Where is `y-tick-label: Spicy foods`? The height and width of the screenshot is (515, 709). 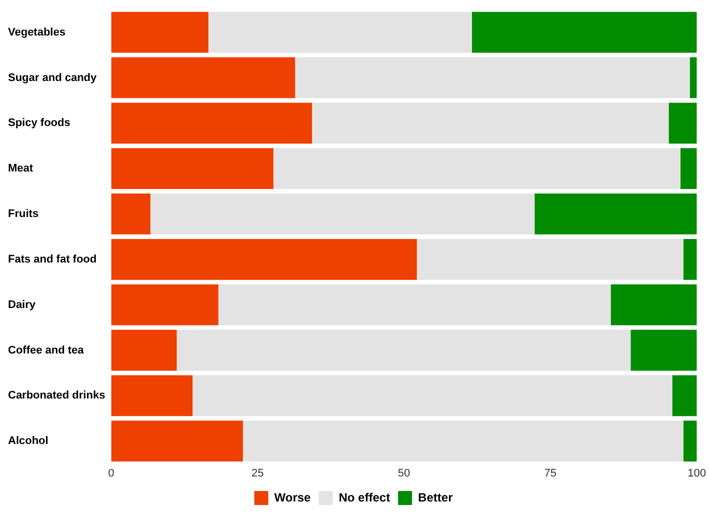 y-tick-label: Spicy foods is located at coordinates (39, 123).